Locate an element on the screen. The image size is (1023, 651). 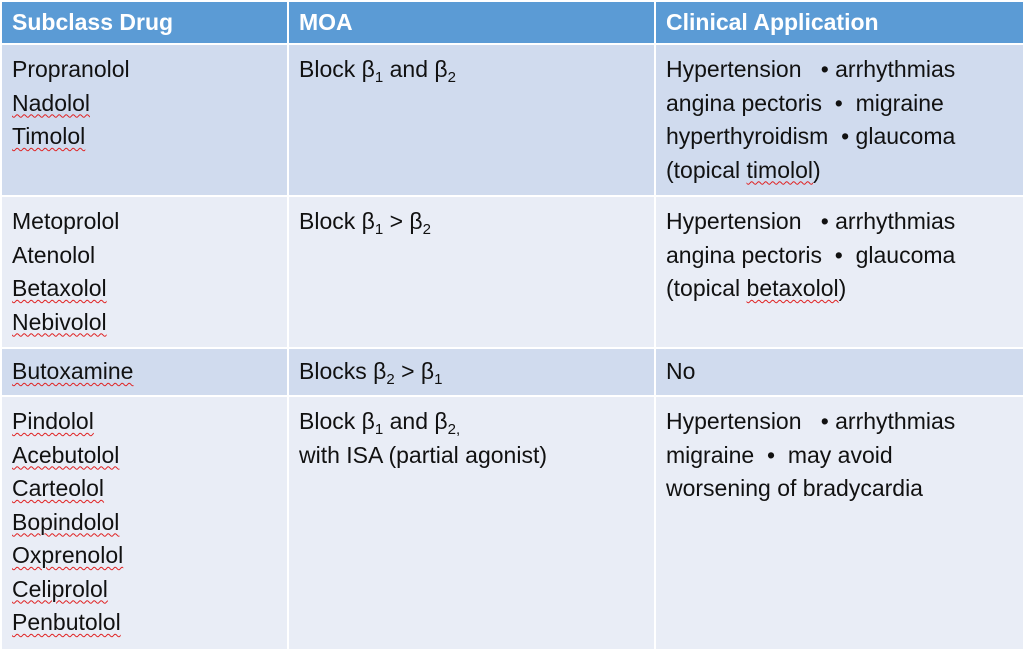
header-subclass-drug: Subclass Drug is located at coordinates (144, 22).